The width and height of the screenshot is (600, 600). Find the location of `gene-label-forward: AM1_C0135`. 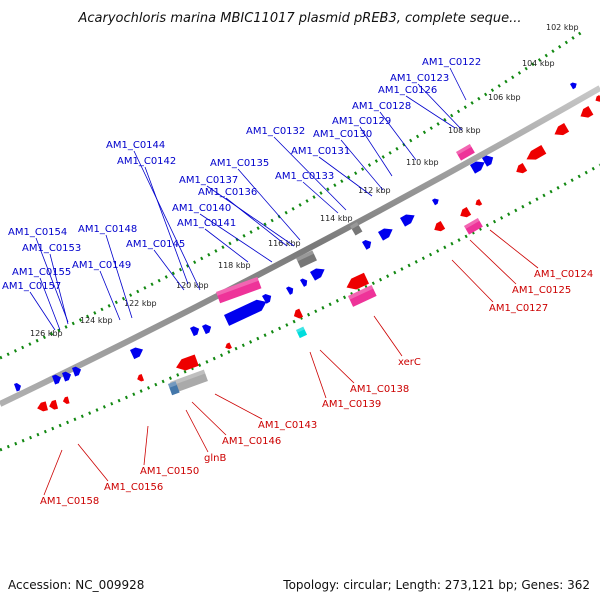

gene-label-forward: AM1_C0135 is located at coordinates (239, 163).